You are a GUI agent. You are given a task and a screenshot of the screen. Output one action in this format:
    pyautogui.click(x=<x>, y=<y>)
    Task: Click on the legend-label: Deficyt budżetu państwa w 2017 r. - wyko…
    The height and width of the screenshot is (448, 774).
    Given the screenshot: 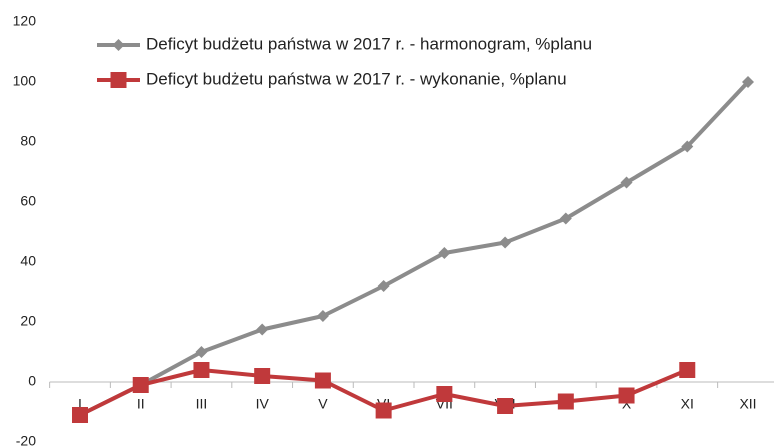 What is the action you would take?
    pyautogui.click(x=356, y=78)
    